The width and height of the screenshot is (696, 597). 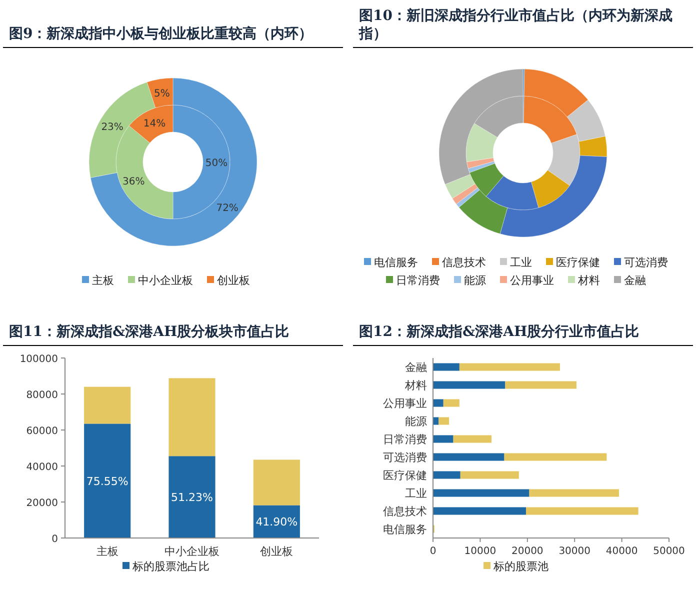 What do you see at coordinates (578, 262) in the screenshot?
I see `legend-label: 医疗保健` at bounding box center [578, 262].